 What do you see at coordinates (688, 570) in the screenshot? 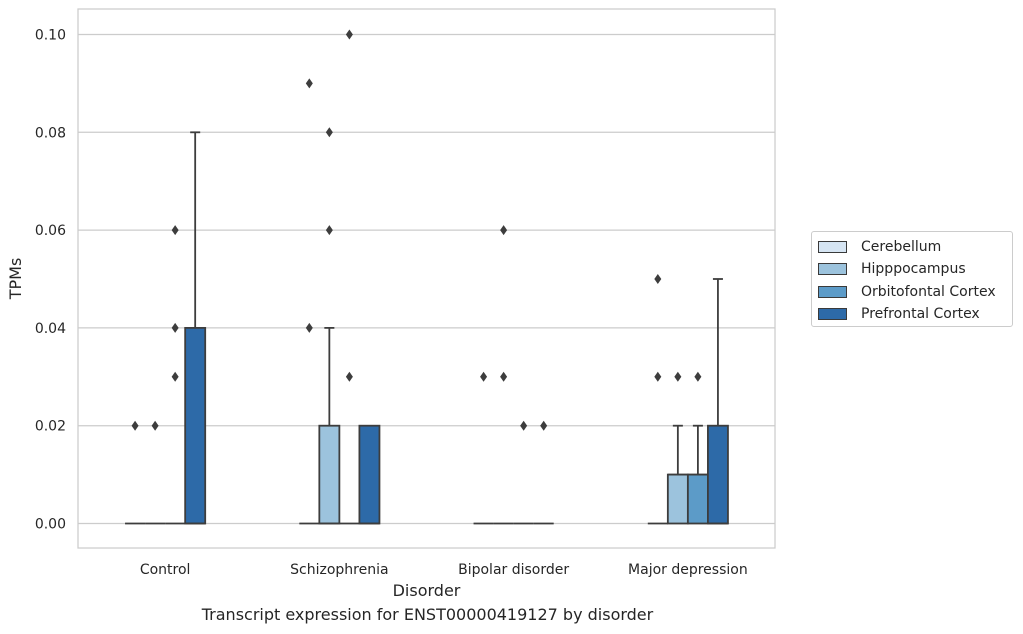
I see `x-tick-label: Major depression` at bounding box center [688, 570].